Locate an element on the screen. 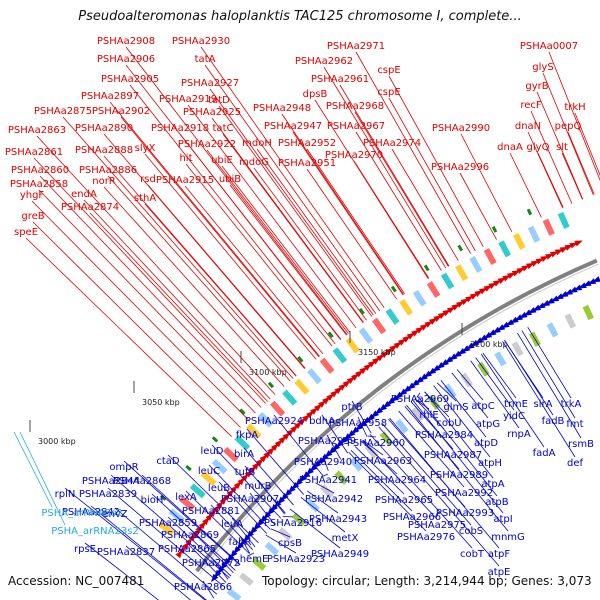  reverse-gene-label: PSHAa2866 is located at coordinates (203, 587).